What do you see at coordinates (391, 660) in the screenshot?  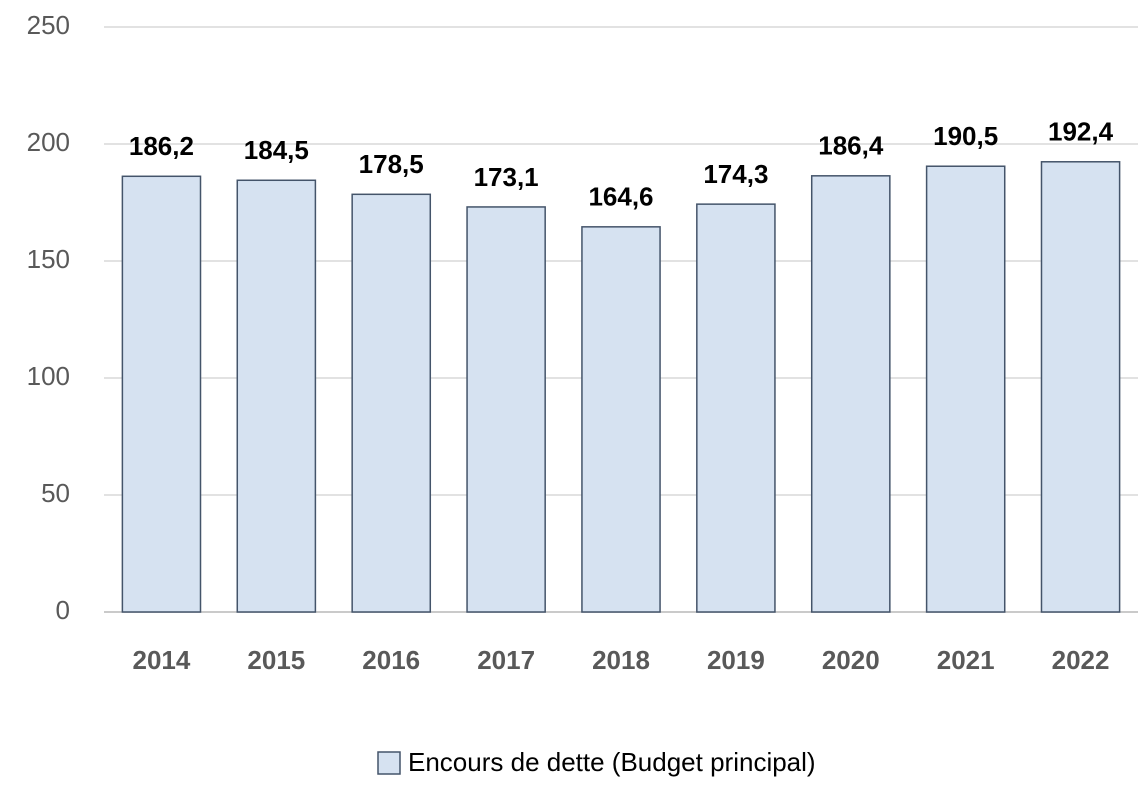 I see `x-tick-label: 2016` at bounding box center [391, 660].